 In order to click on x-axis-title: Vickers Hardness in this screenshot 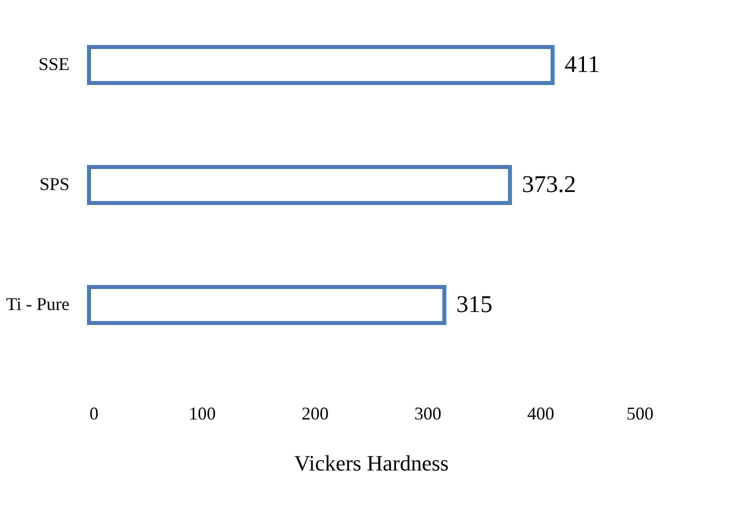, I will do `click(371, 463)`.